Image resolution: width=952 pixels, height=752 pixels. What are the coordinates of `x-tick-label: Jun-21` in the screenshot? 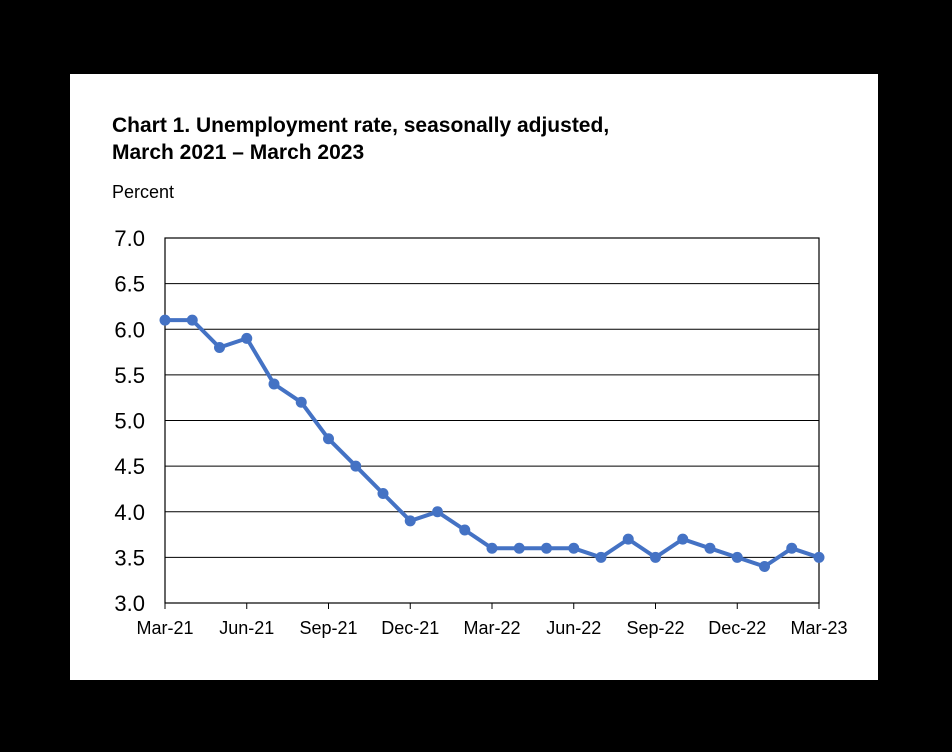 It's located at (246, 628).